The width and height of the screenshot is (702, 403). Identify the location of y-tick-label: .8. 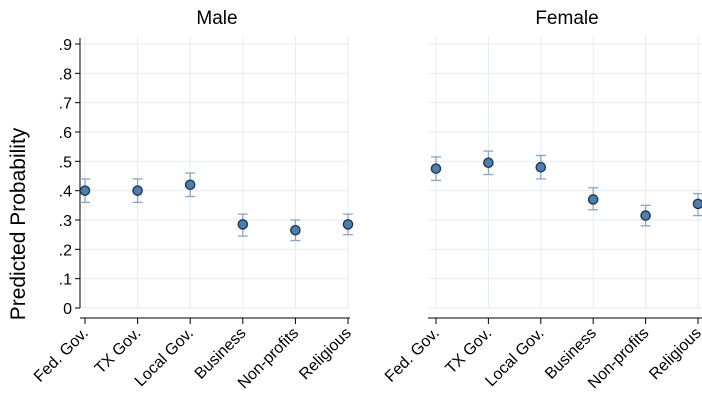
(65, 74).